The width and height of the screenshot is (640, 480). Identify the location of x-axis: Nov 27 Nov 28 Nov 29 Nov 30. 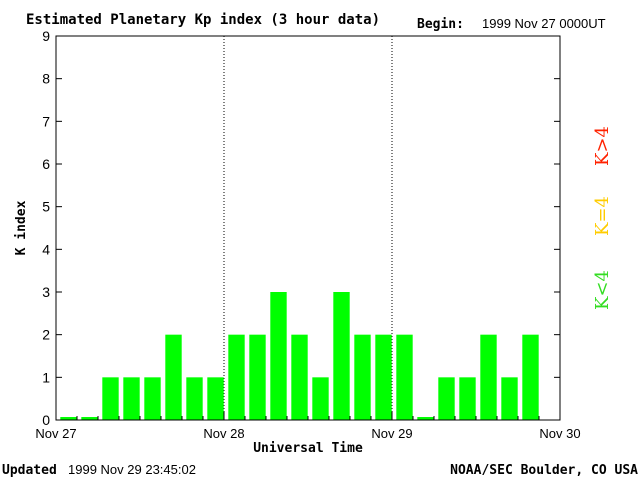
(308, 426).